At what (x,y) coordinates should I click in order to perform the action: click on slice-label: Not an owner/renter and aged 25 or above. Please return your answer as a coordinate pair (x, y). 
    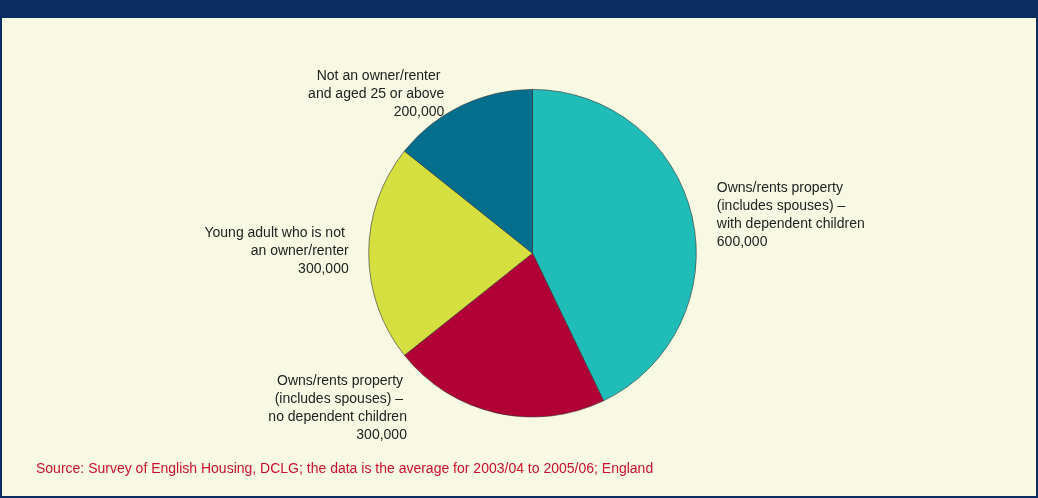
    Looking at the image, I should click on (376, 84).